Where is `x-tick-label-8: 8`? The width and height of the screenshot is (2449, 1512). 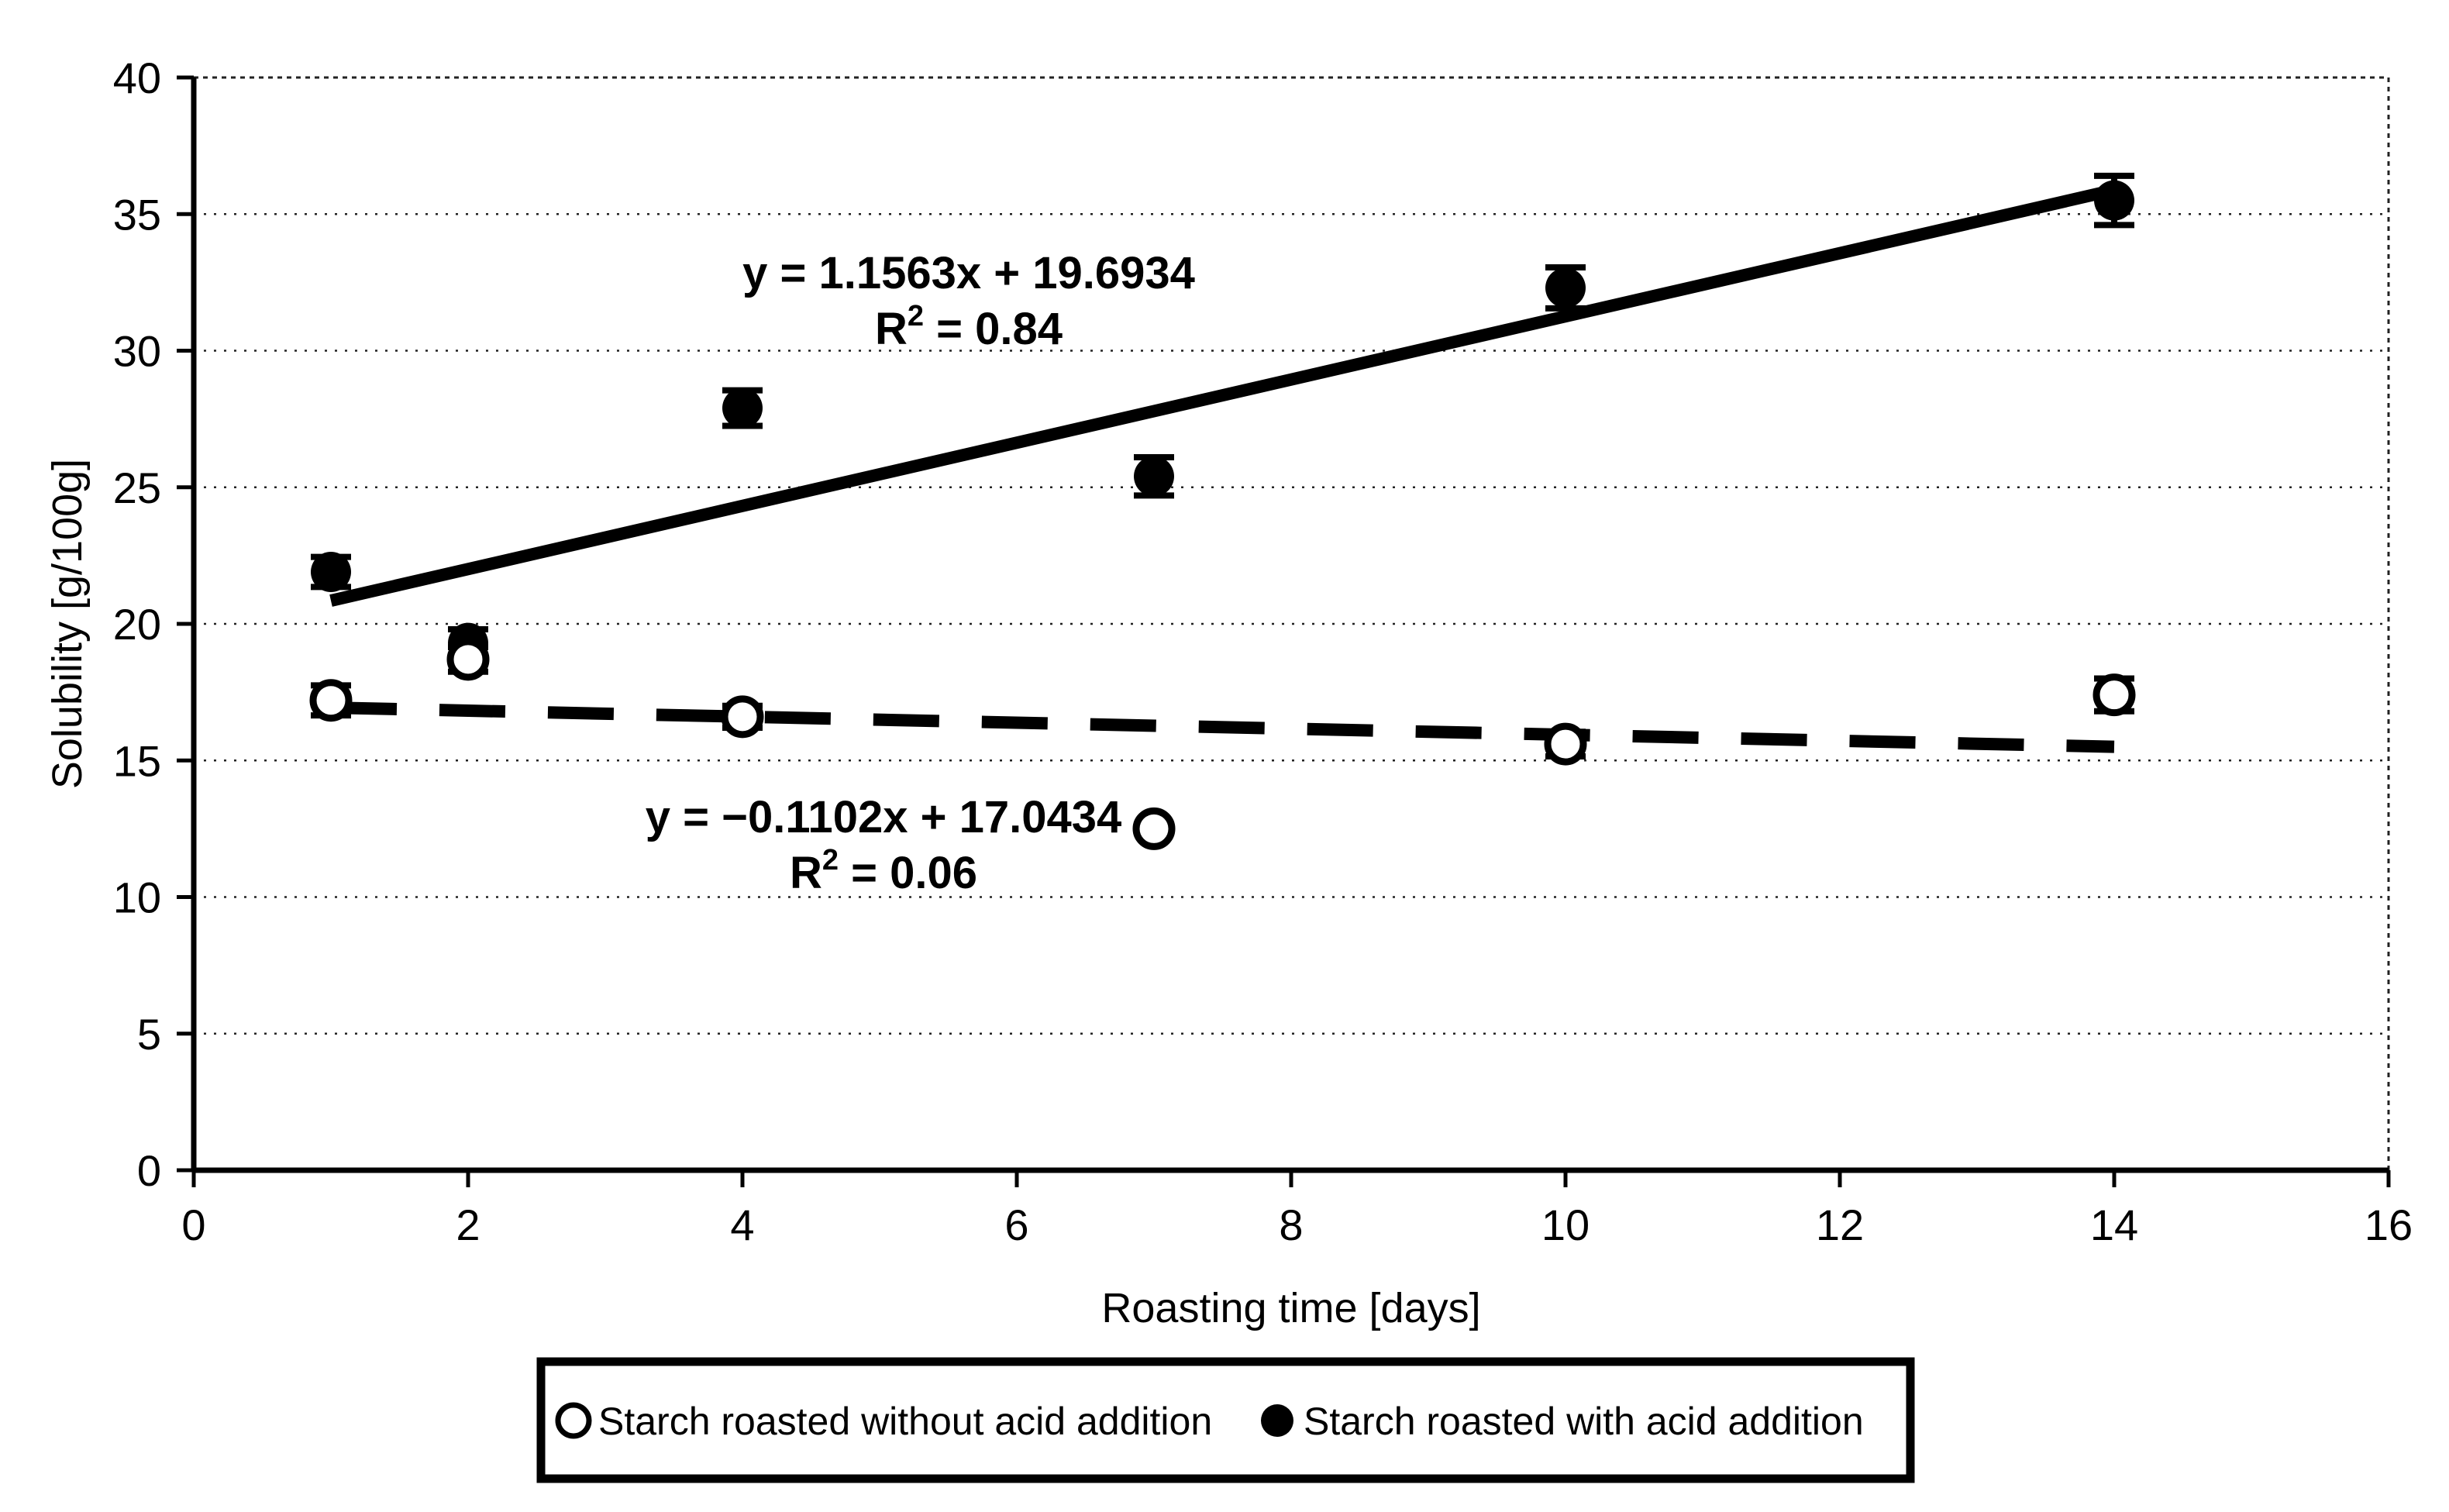
x-tick-label-8: 8 is located at coordinates (1291, 1224).